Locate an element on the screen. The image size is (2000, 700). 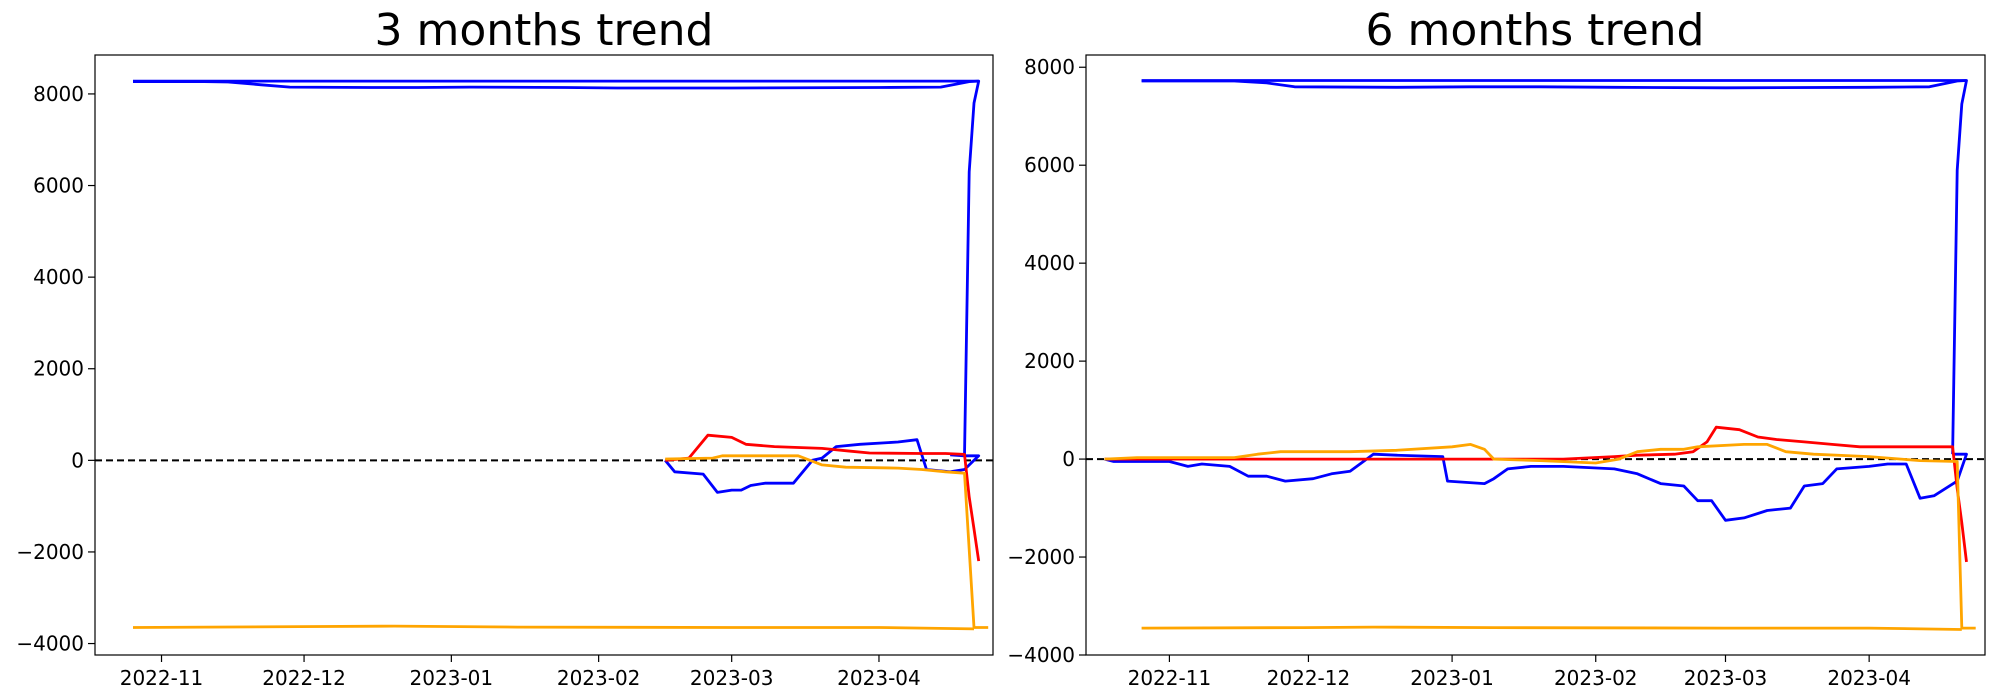
chart-title: 6 months trend is located at coordinates (1535, 30).